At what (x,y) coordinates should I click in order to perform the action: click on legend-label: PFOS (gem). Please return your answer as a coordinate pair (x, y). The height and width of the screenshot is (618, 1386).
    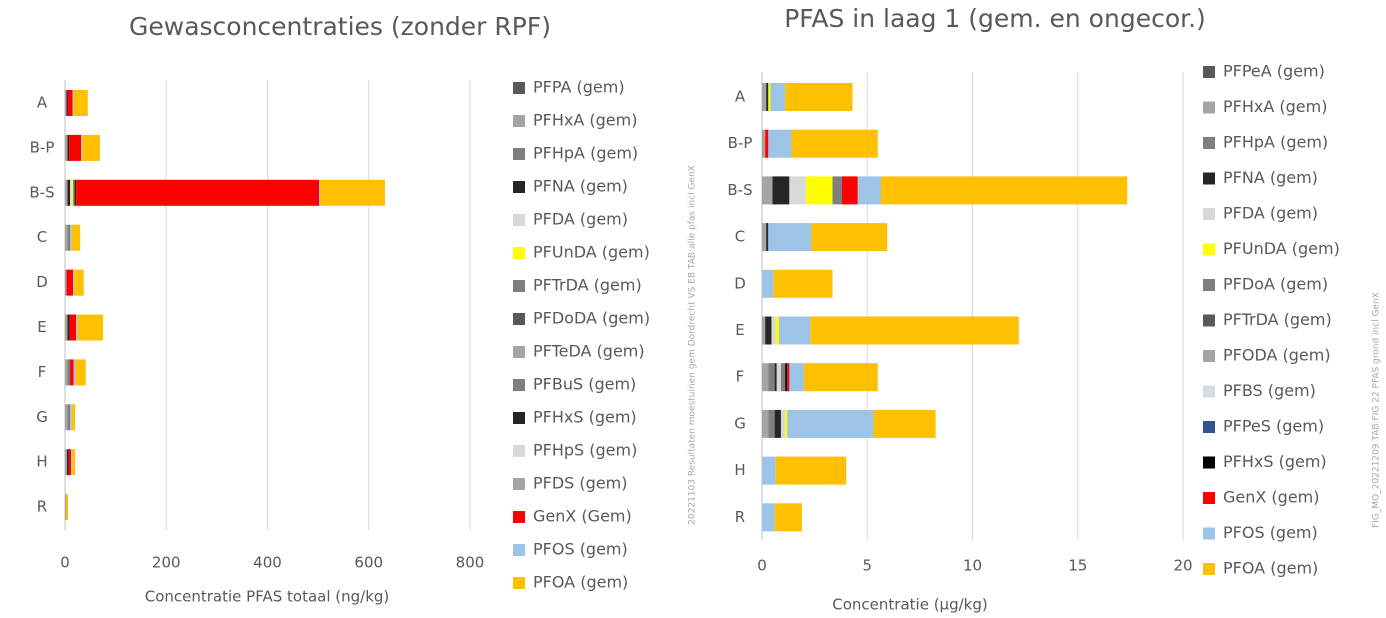
    Looking at the image, I should click on (580, 549).